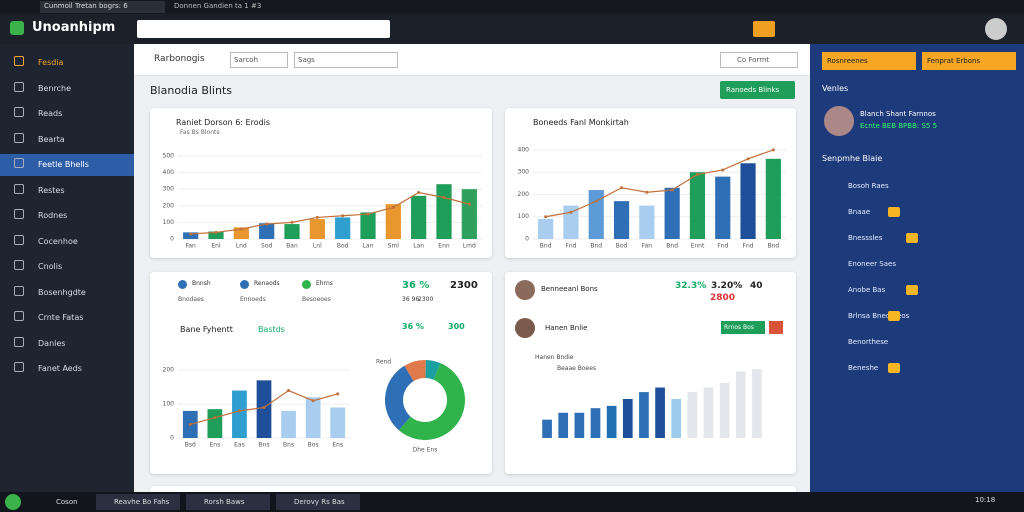 This screenshot has width=1024, height=512. I want to click on x-tick-label: Sml, so click(394, 246).